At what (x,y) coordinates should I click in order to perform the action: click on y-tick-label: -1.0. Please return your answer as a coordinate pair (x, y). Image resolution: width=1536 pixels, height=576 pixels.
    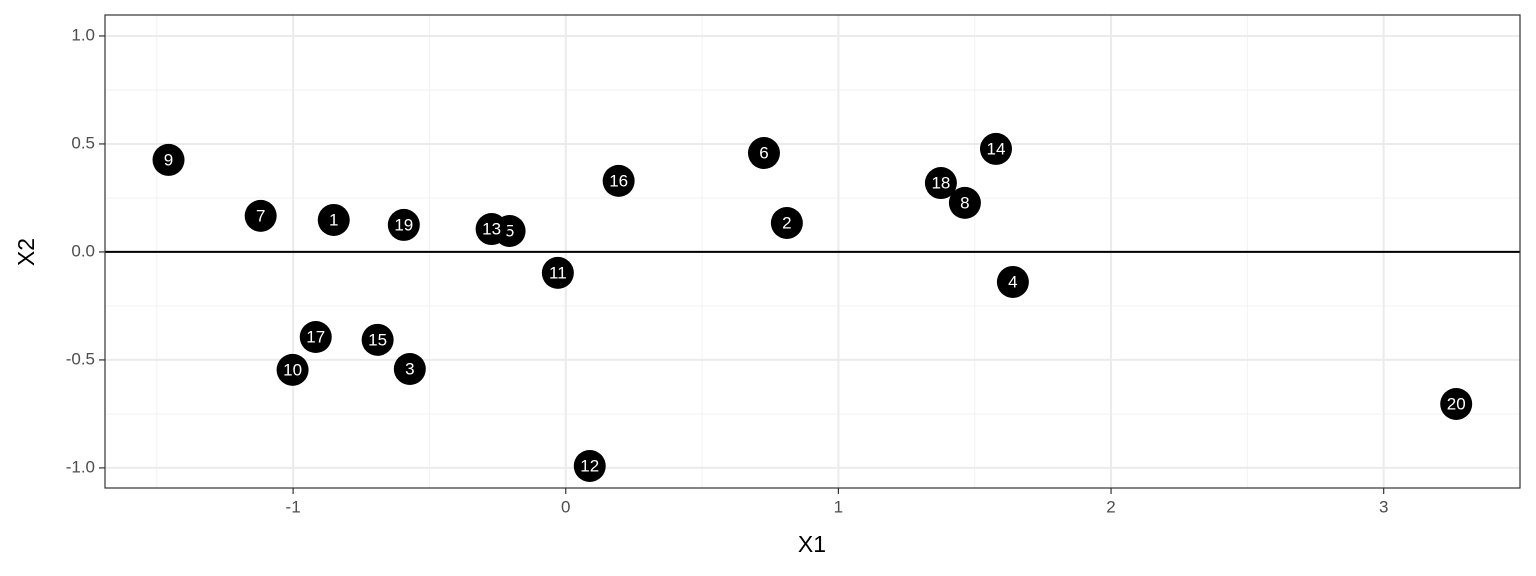
    Looking at the image, I should click on (80, 466).